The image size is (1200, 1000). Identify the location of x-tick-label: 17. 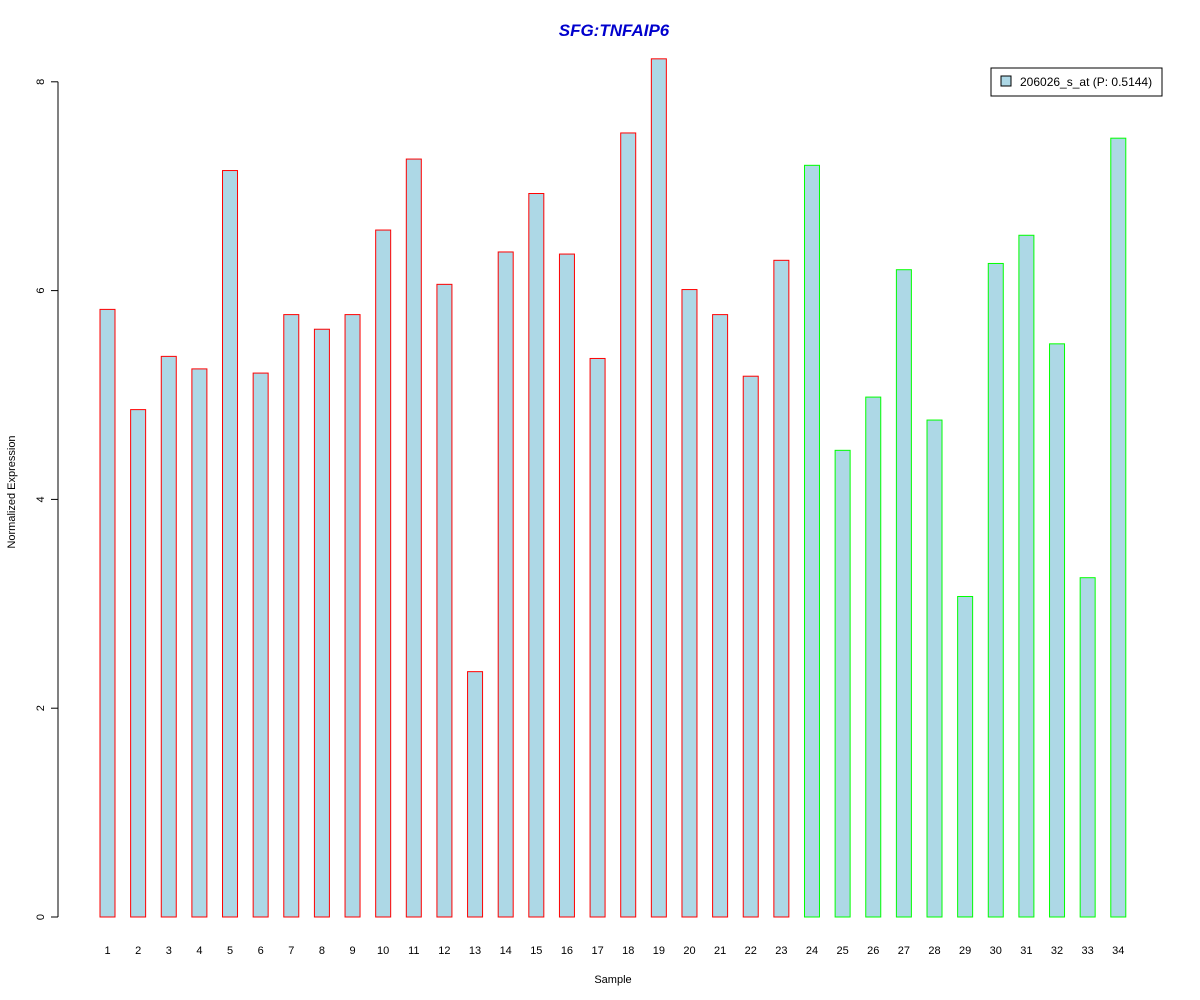
(597, 951).